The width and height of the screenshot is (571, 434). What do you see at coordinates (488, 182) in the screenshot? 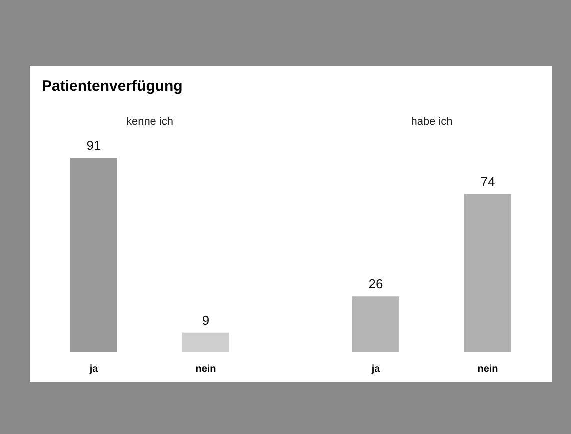
I see `data-label: 74` at bounding box center [488, 182].